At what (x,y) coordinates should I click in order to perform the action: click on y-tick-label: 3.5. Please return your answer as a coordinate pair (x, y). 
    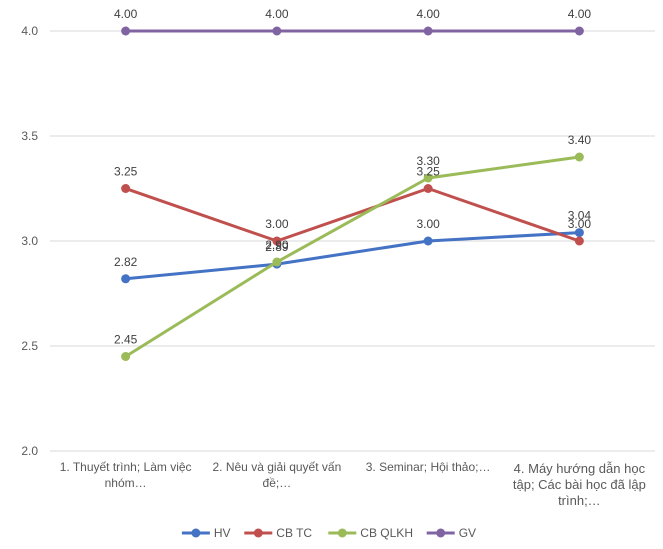
    Looking at the image, I should click on (29, 136).